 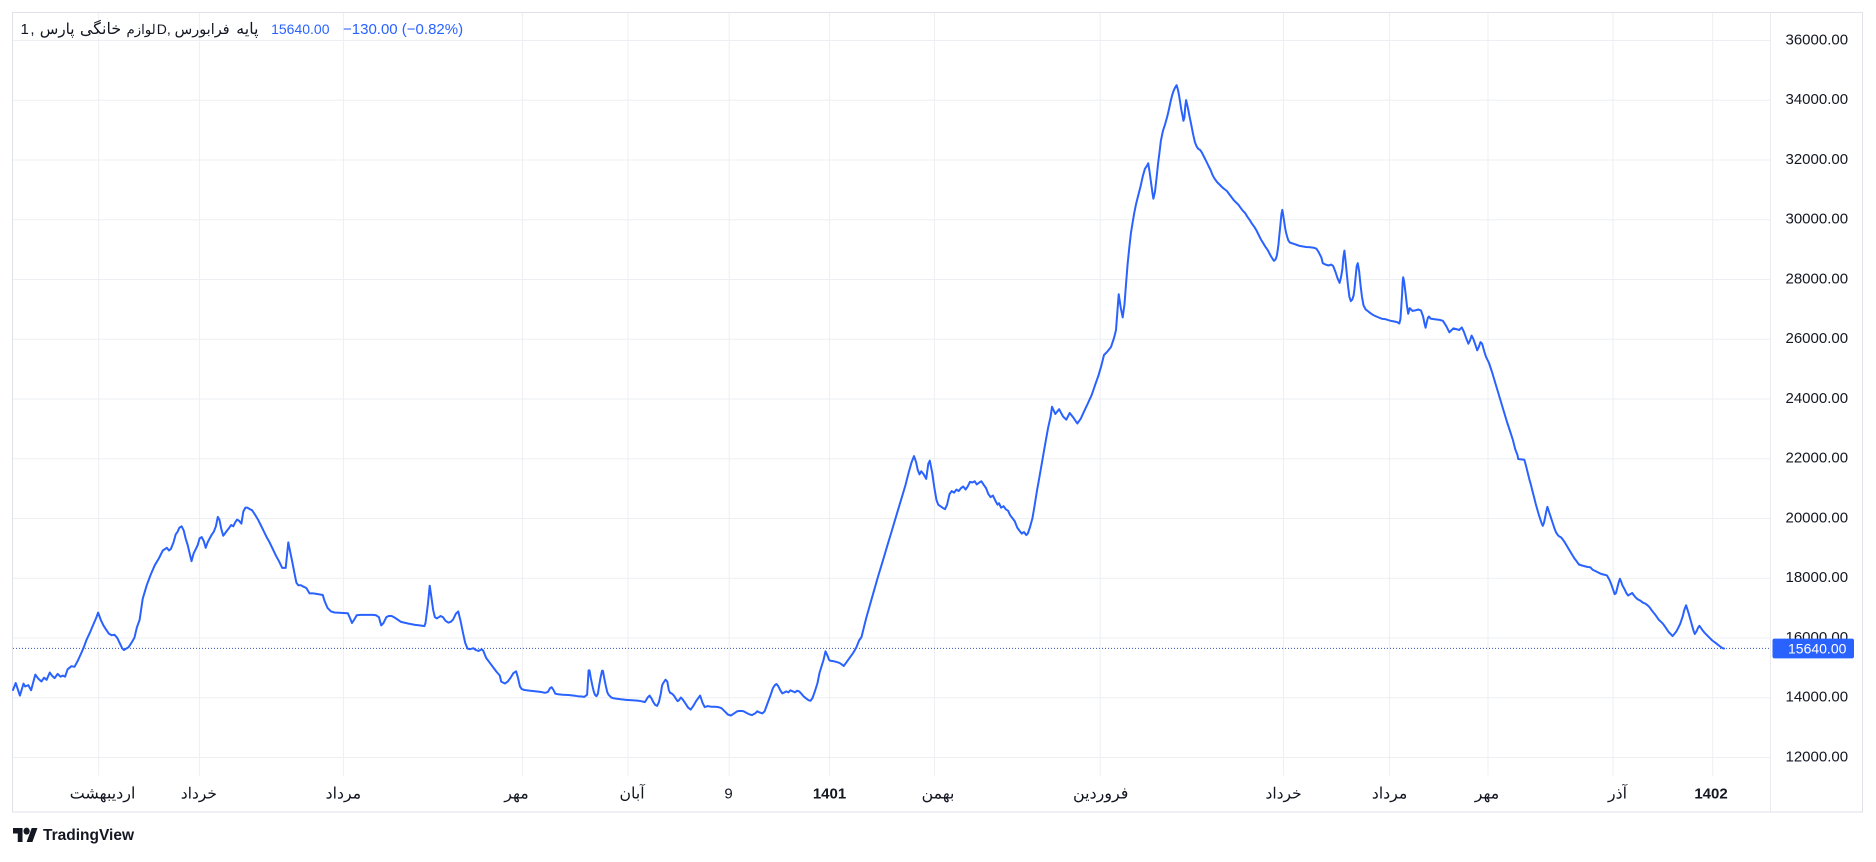 I want to click on svg-text: 20000.00, so click(x=1817, y=517).